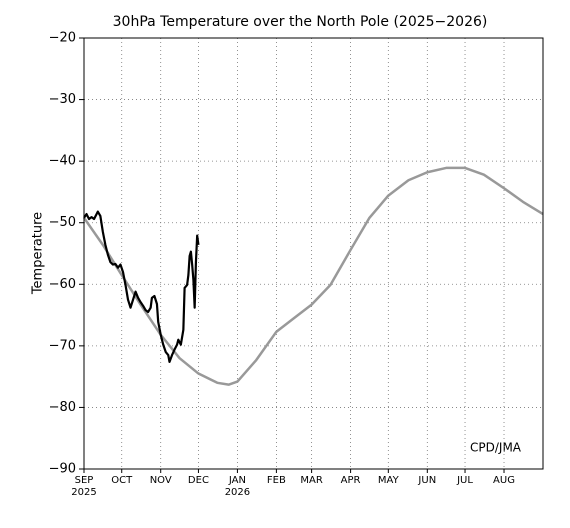 This screenshot has height=528, width=570. Describe the element at coordinates (161, 480) in the screenshot. I see `x-tick-label: NOV` at that location.